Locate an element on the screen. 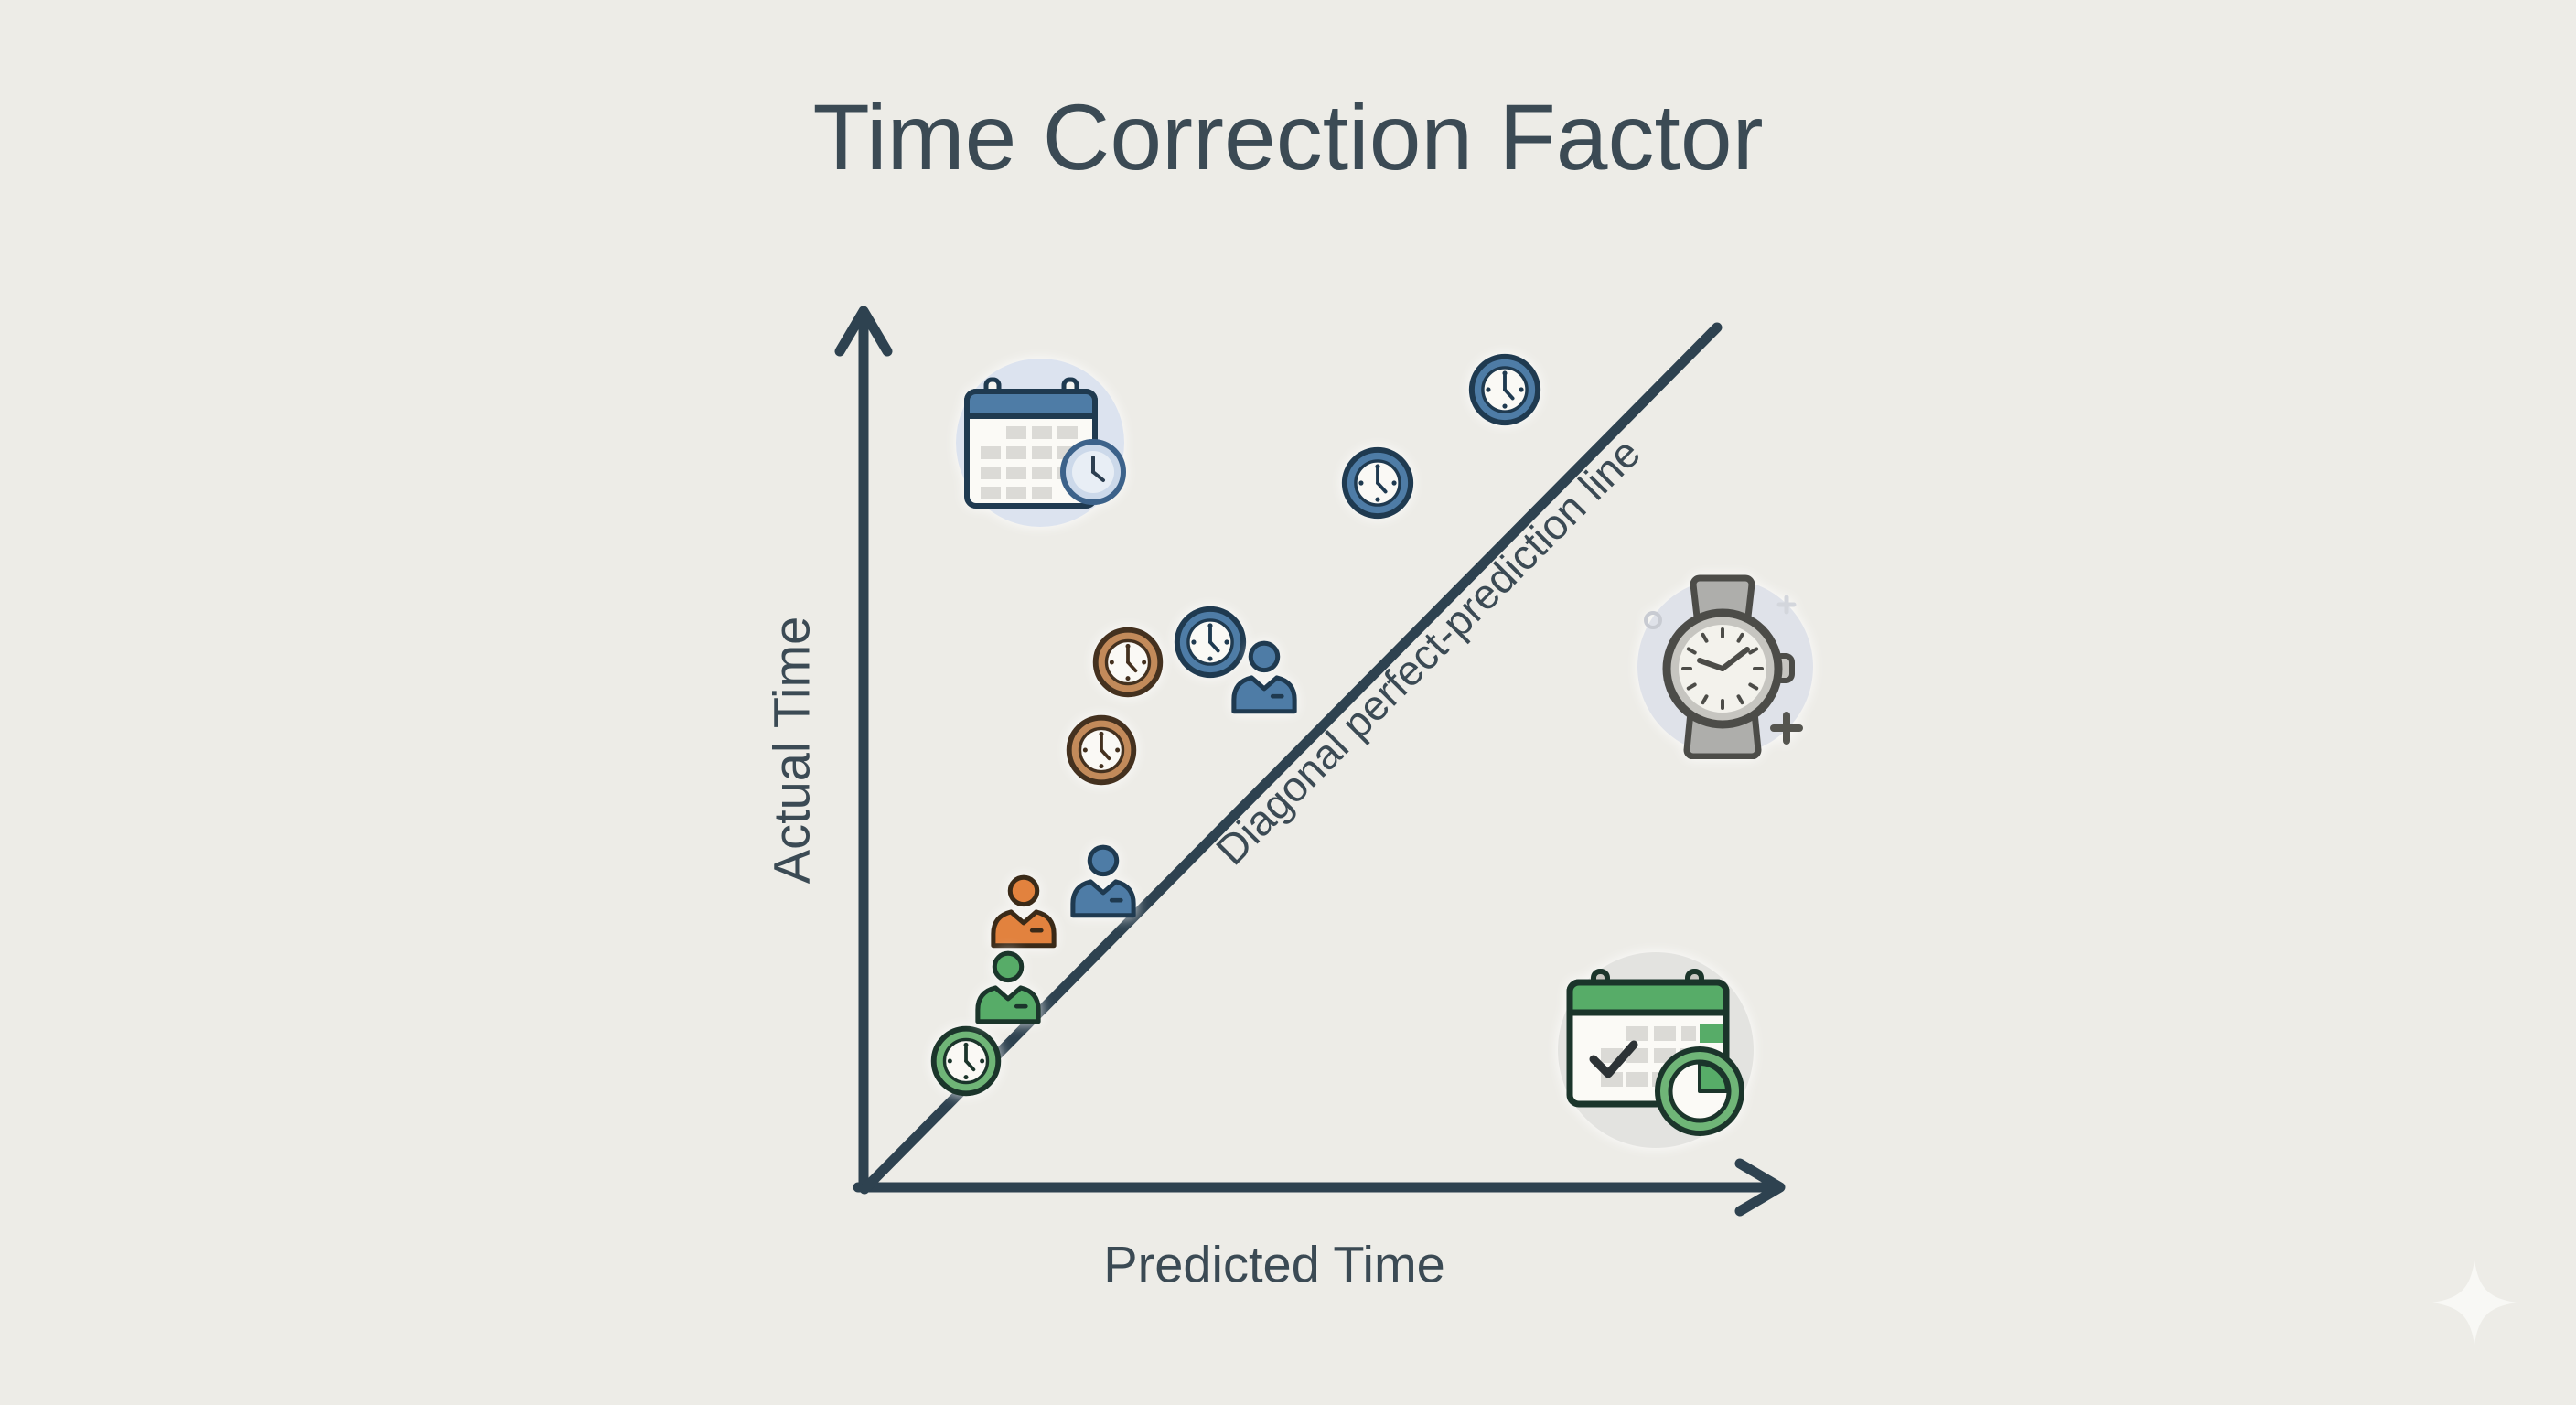  calendar-check-clock-icon is located at coordinates (1656, 1050).